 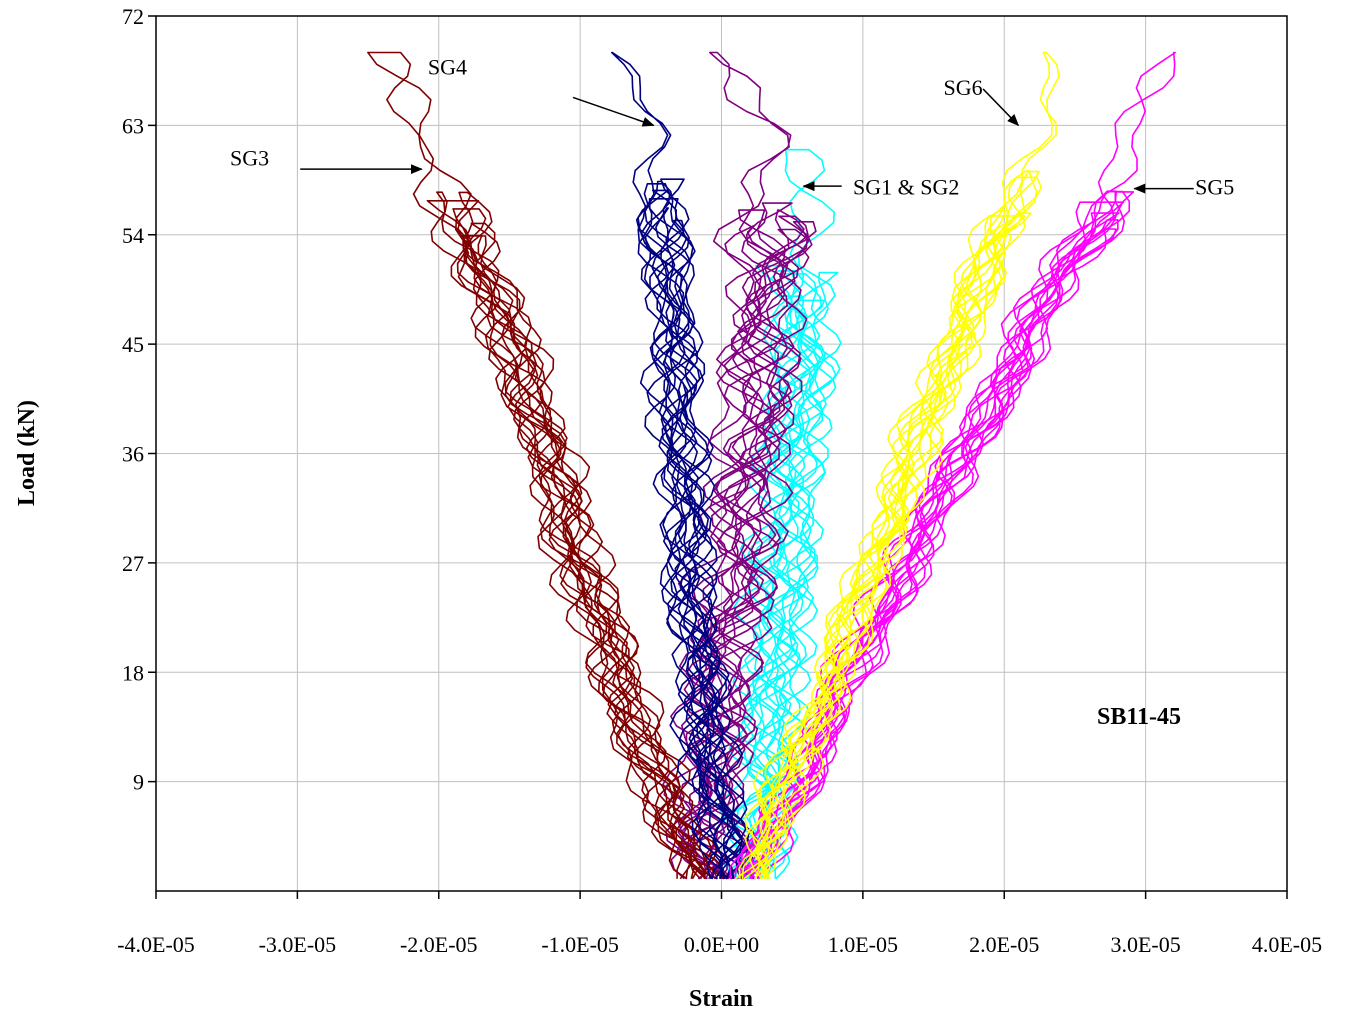 I want to click on series-sg4, so click(x=683, y=465).